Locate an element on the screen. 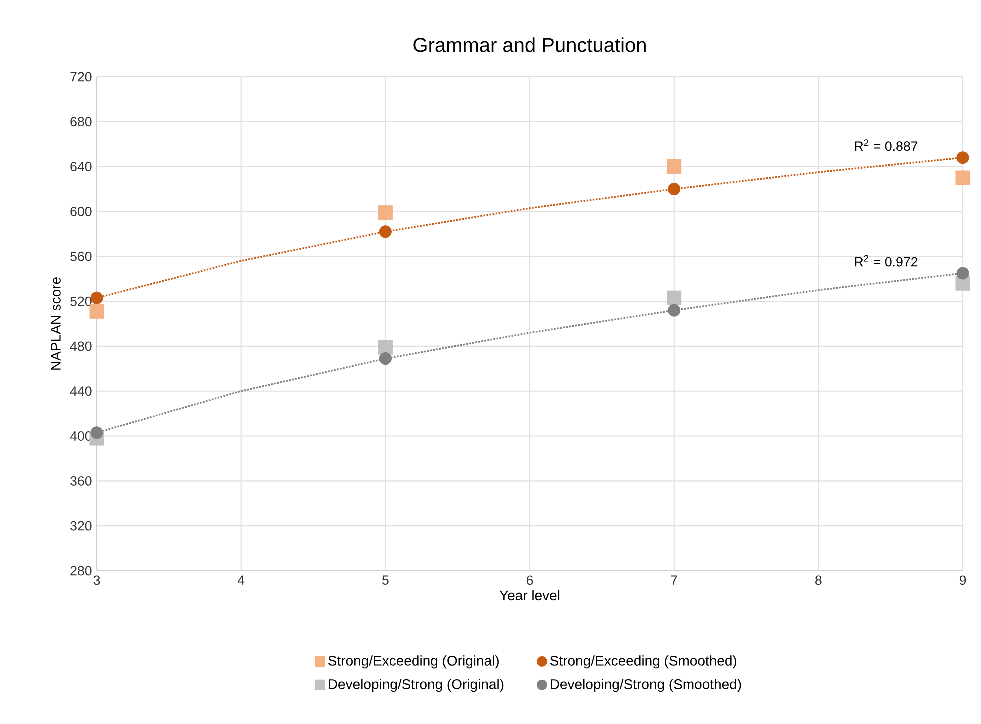 This screenshot has width=981, height=724. y-tick-label: 320 is located at coordinates (81, 526).